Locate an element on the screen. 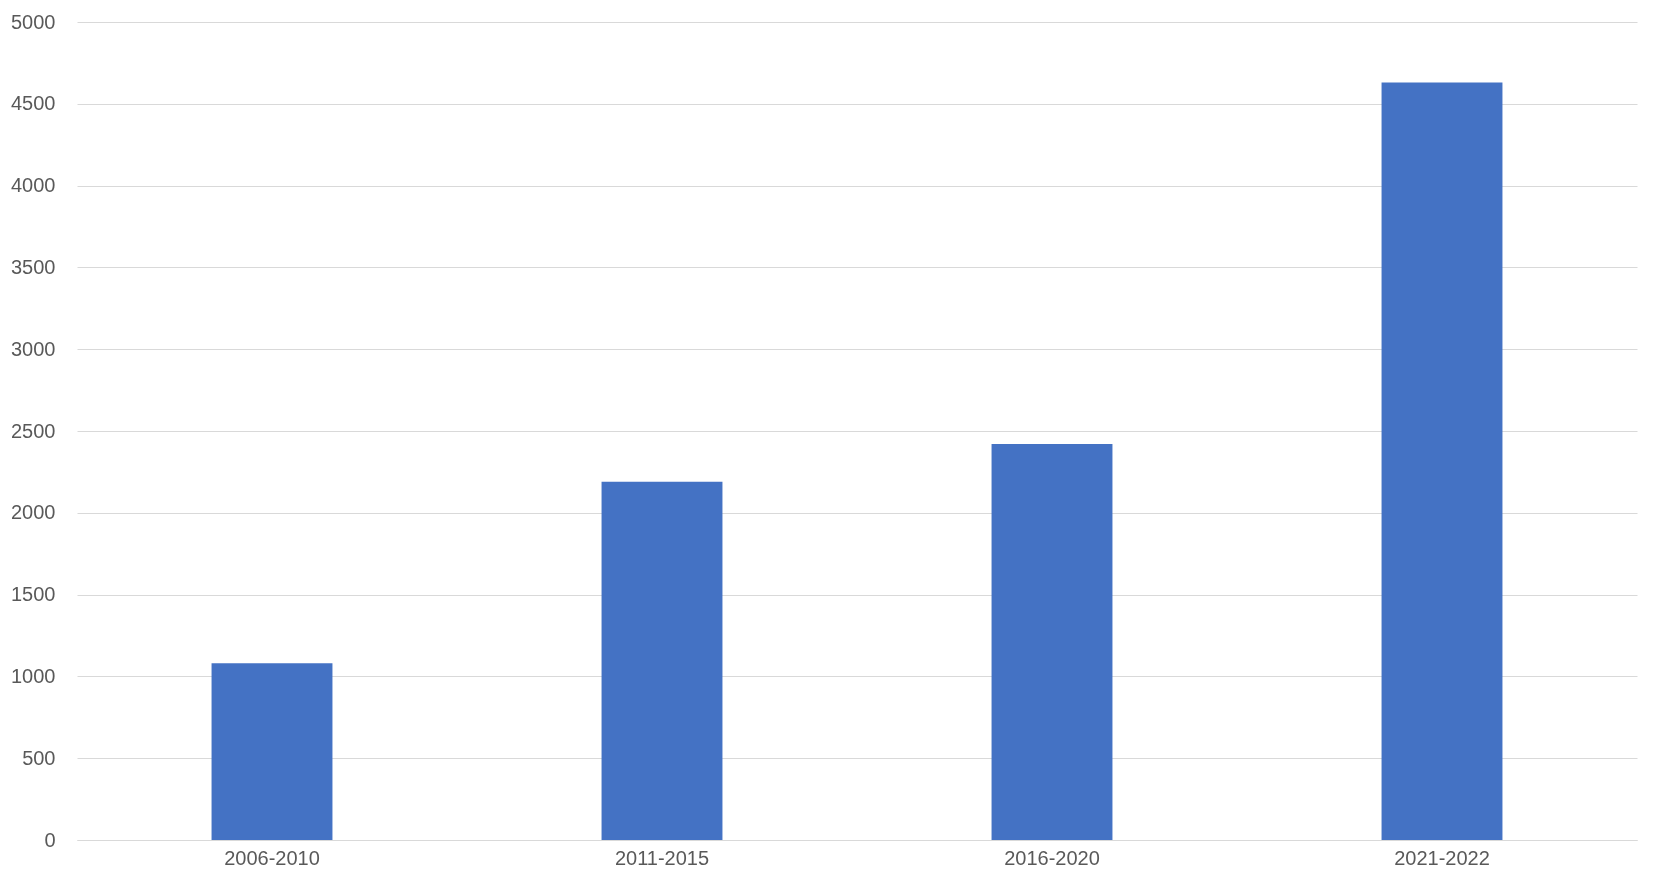 This screenshot has height=877, width=1655. x-tick-label: 2011-2015 is located at coordinates (662, 857).